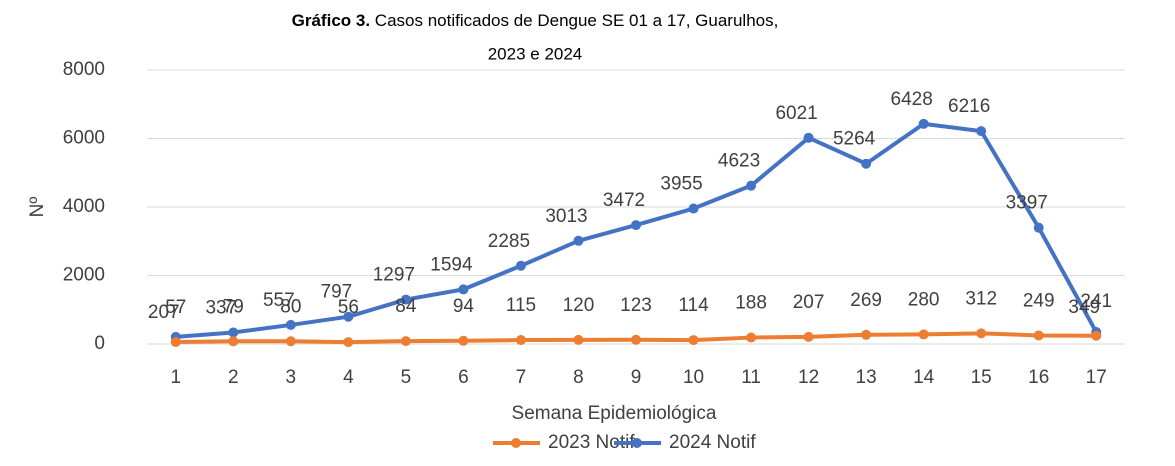 Image resolution: width=1175 pixels, height=466 pixels. Describe the element at coordinates (751, 377) in the screenshot. I see `x-tick-label: 11` at that location.